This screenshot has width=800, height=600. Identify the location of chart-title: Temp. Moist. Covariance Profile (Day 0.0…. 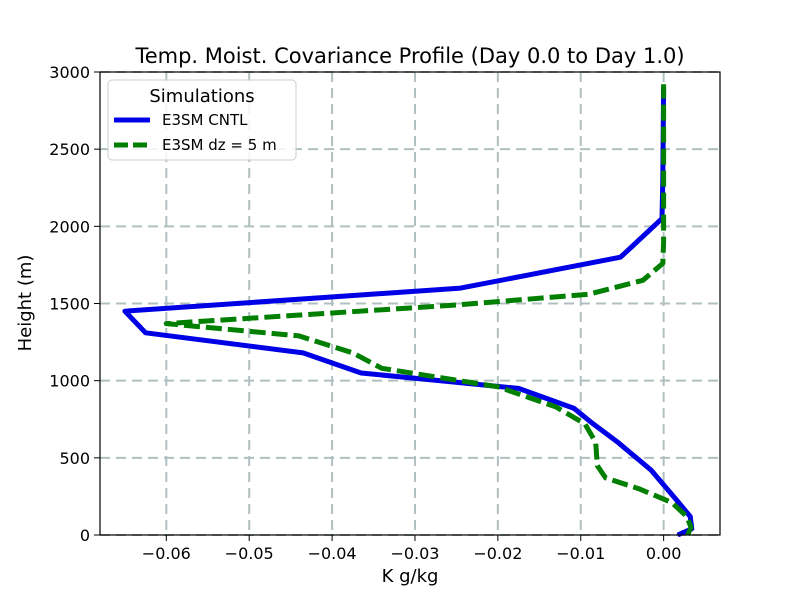
(409, 56).